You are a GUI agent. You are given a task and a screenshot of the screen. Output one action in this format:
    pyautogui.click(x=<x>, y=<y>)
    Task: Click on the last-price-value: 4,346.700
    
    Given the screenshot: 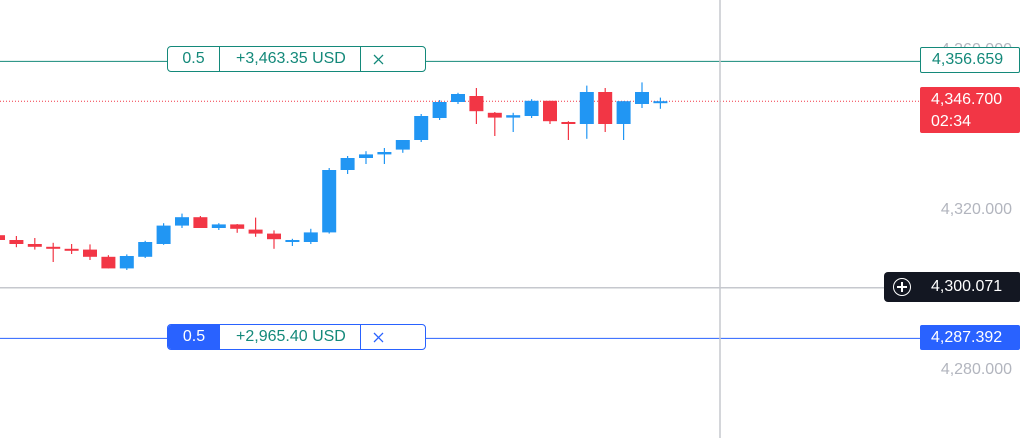 What is the action you would take?
    pyautogui.click(x=967, y=99)
    